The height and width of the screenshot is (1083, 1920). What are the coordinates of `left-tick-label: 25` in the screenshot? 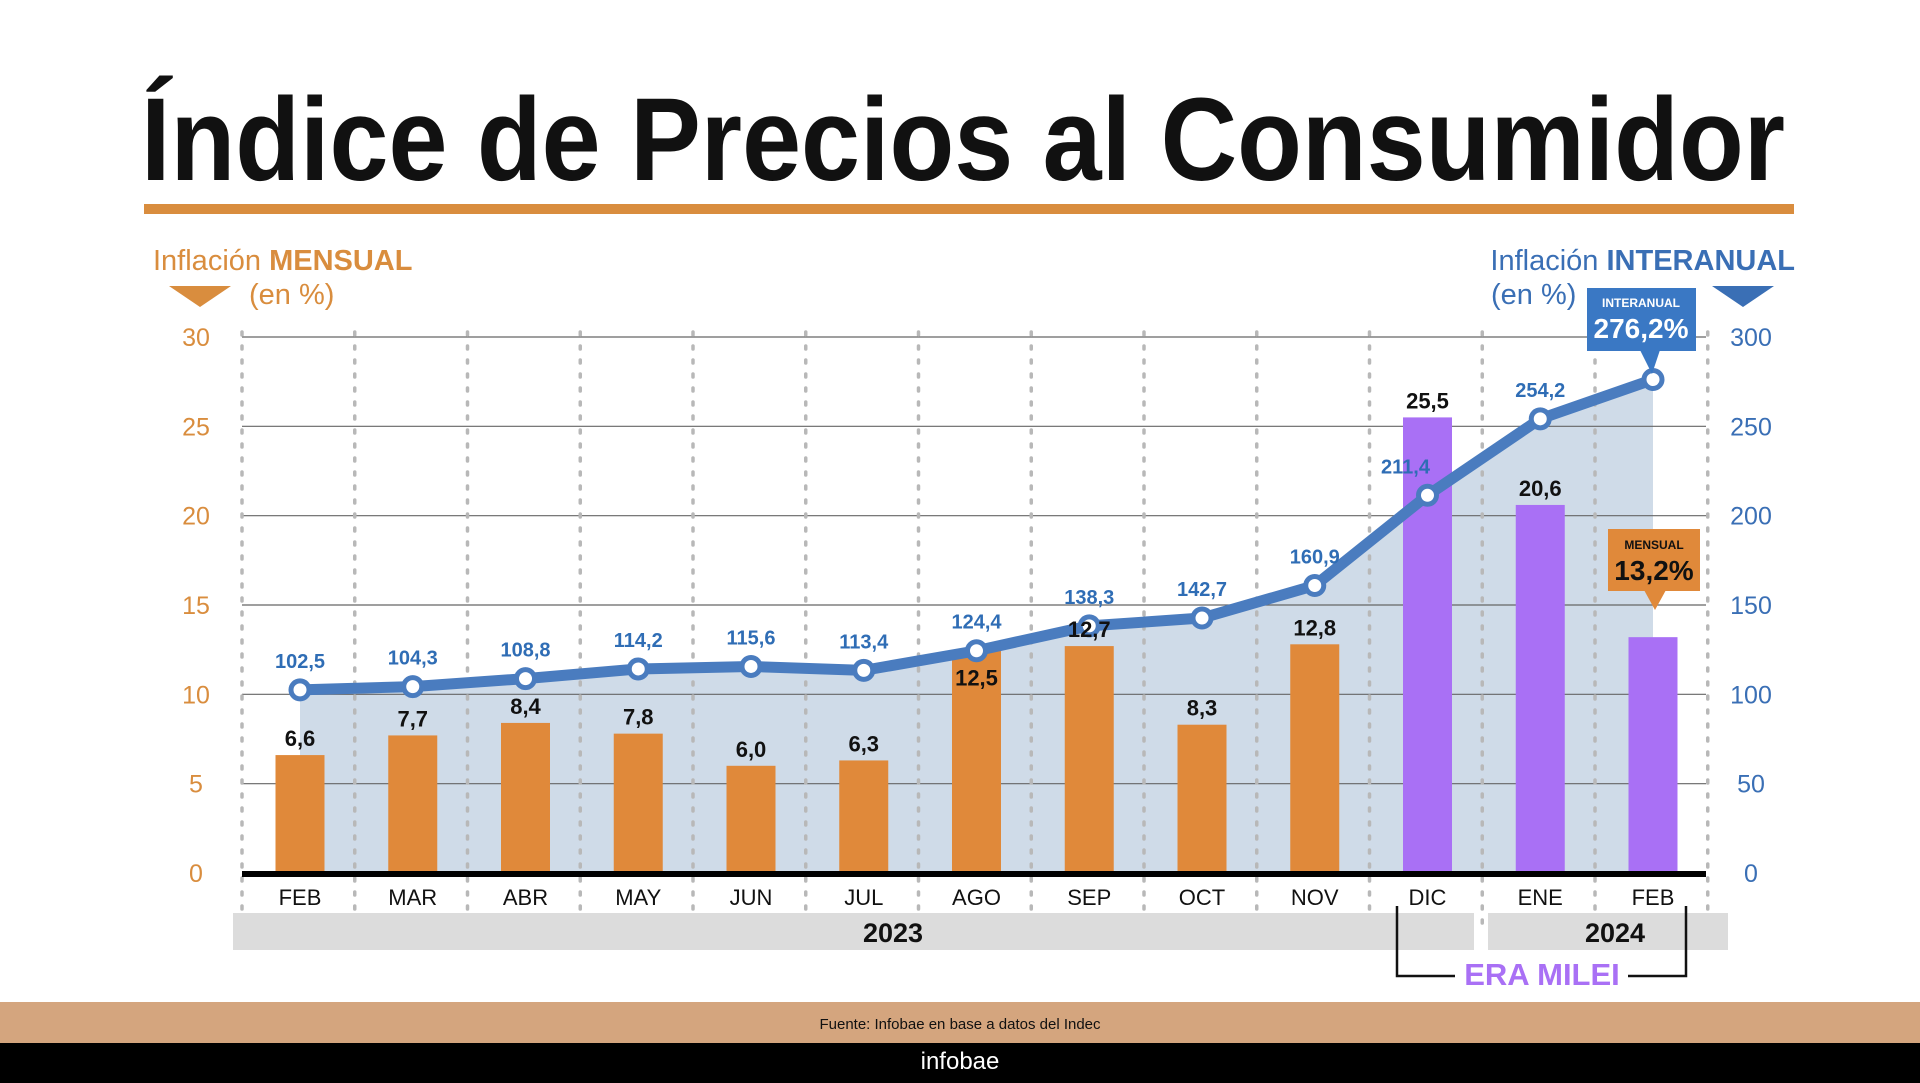 It's located at (196, 427).